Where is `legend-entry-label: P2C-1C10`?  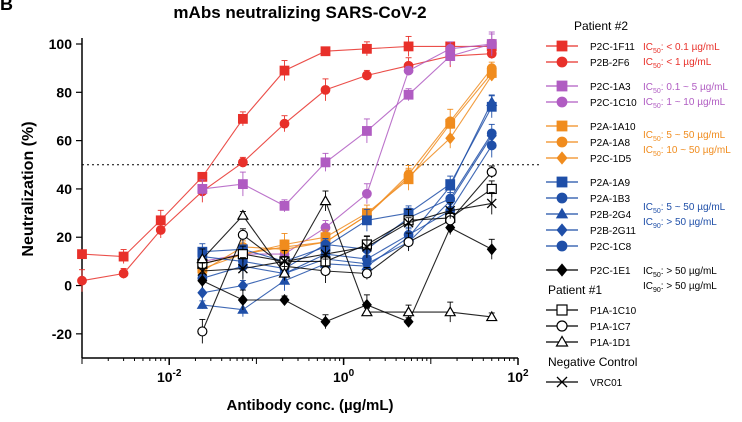 legend-entry-label: P2C-1C10 is located at coordinates (613, 103).